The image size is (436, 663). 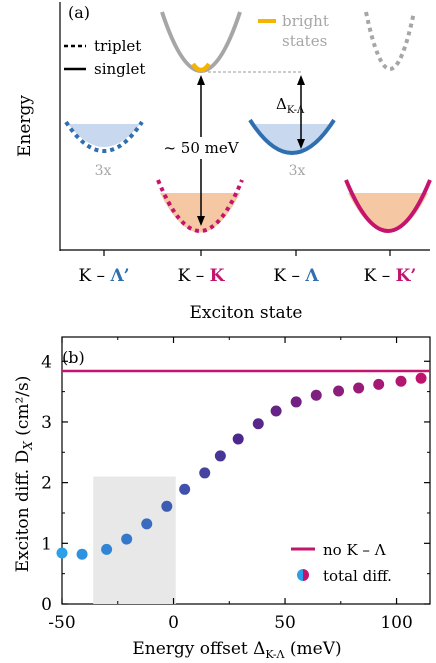 I want to click on fill-k-lambda-prime, so click(x=104, y=135).